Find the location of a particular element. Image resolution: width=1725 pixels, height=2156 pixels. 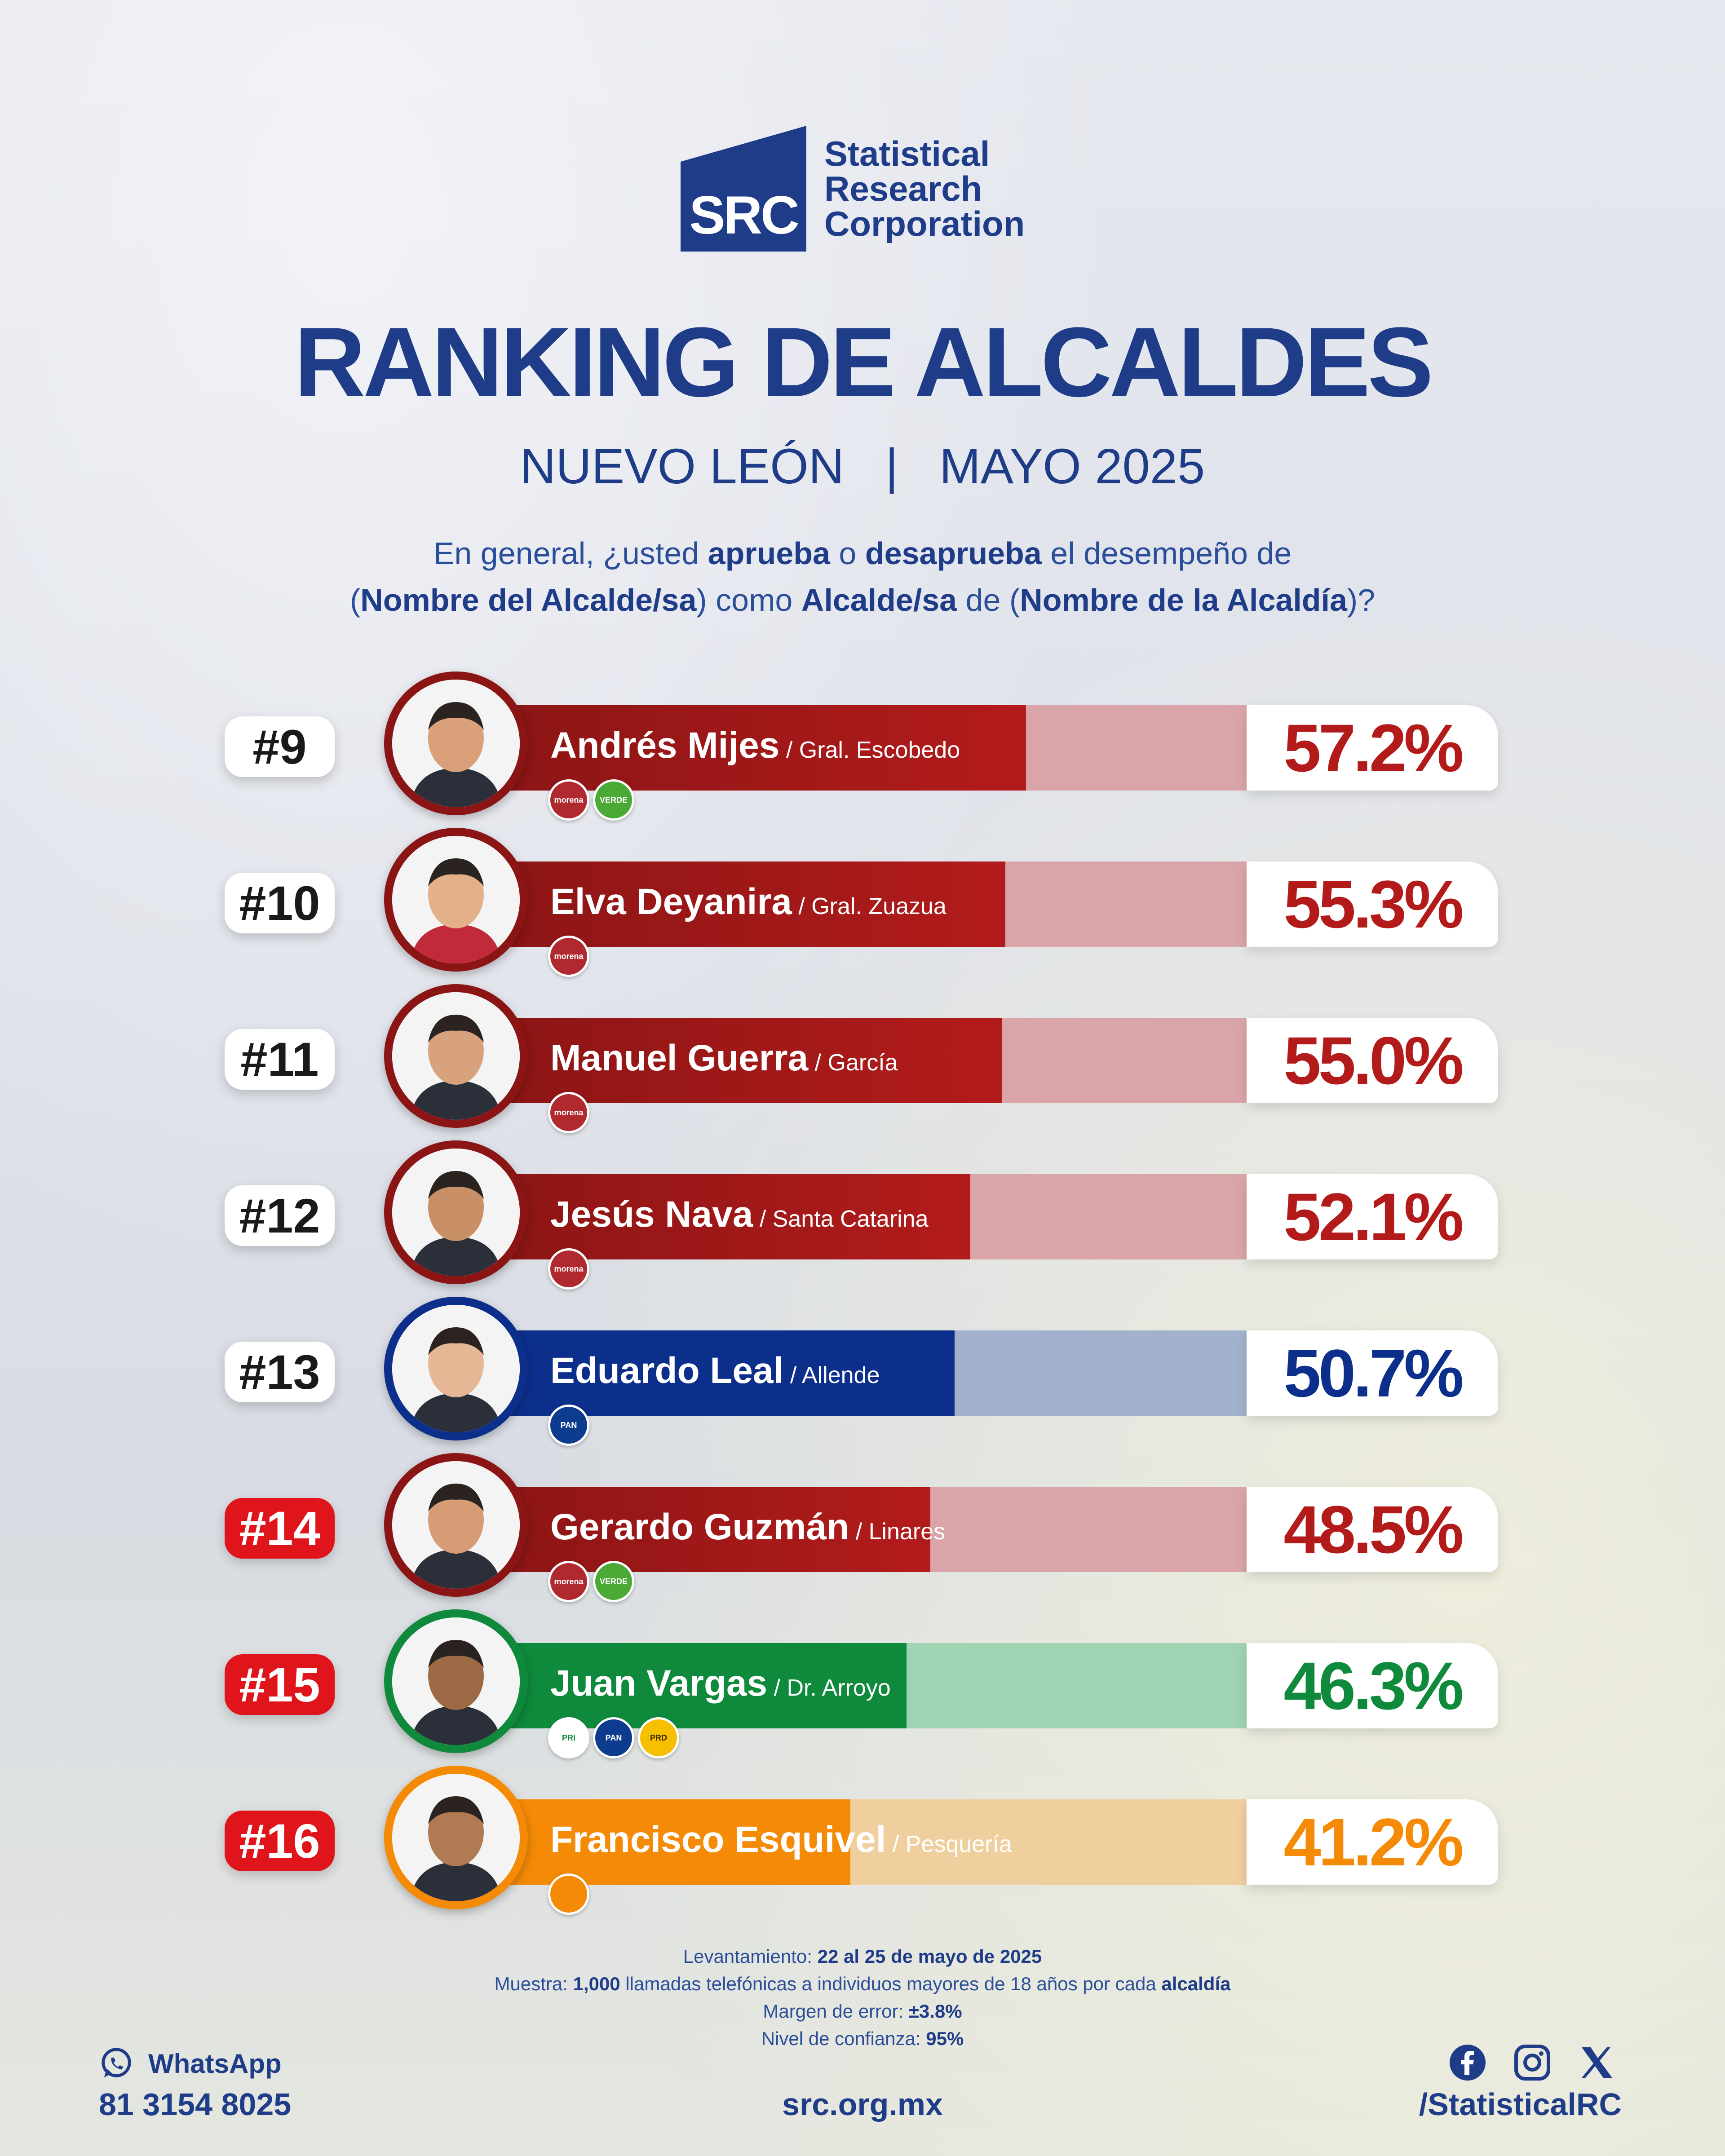

chart-row: #16 Francisco Esquivel / Pesquería 41.2% is located at coordinates (862, 1840).